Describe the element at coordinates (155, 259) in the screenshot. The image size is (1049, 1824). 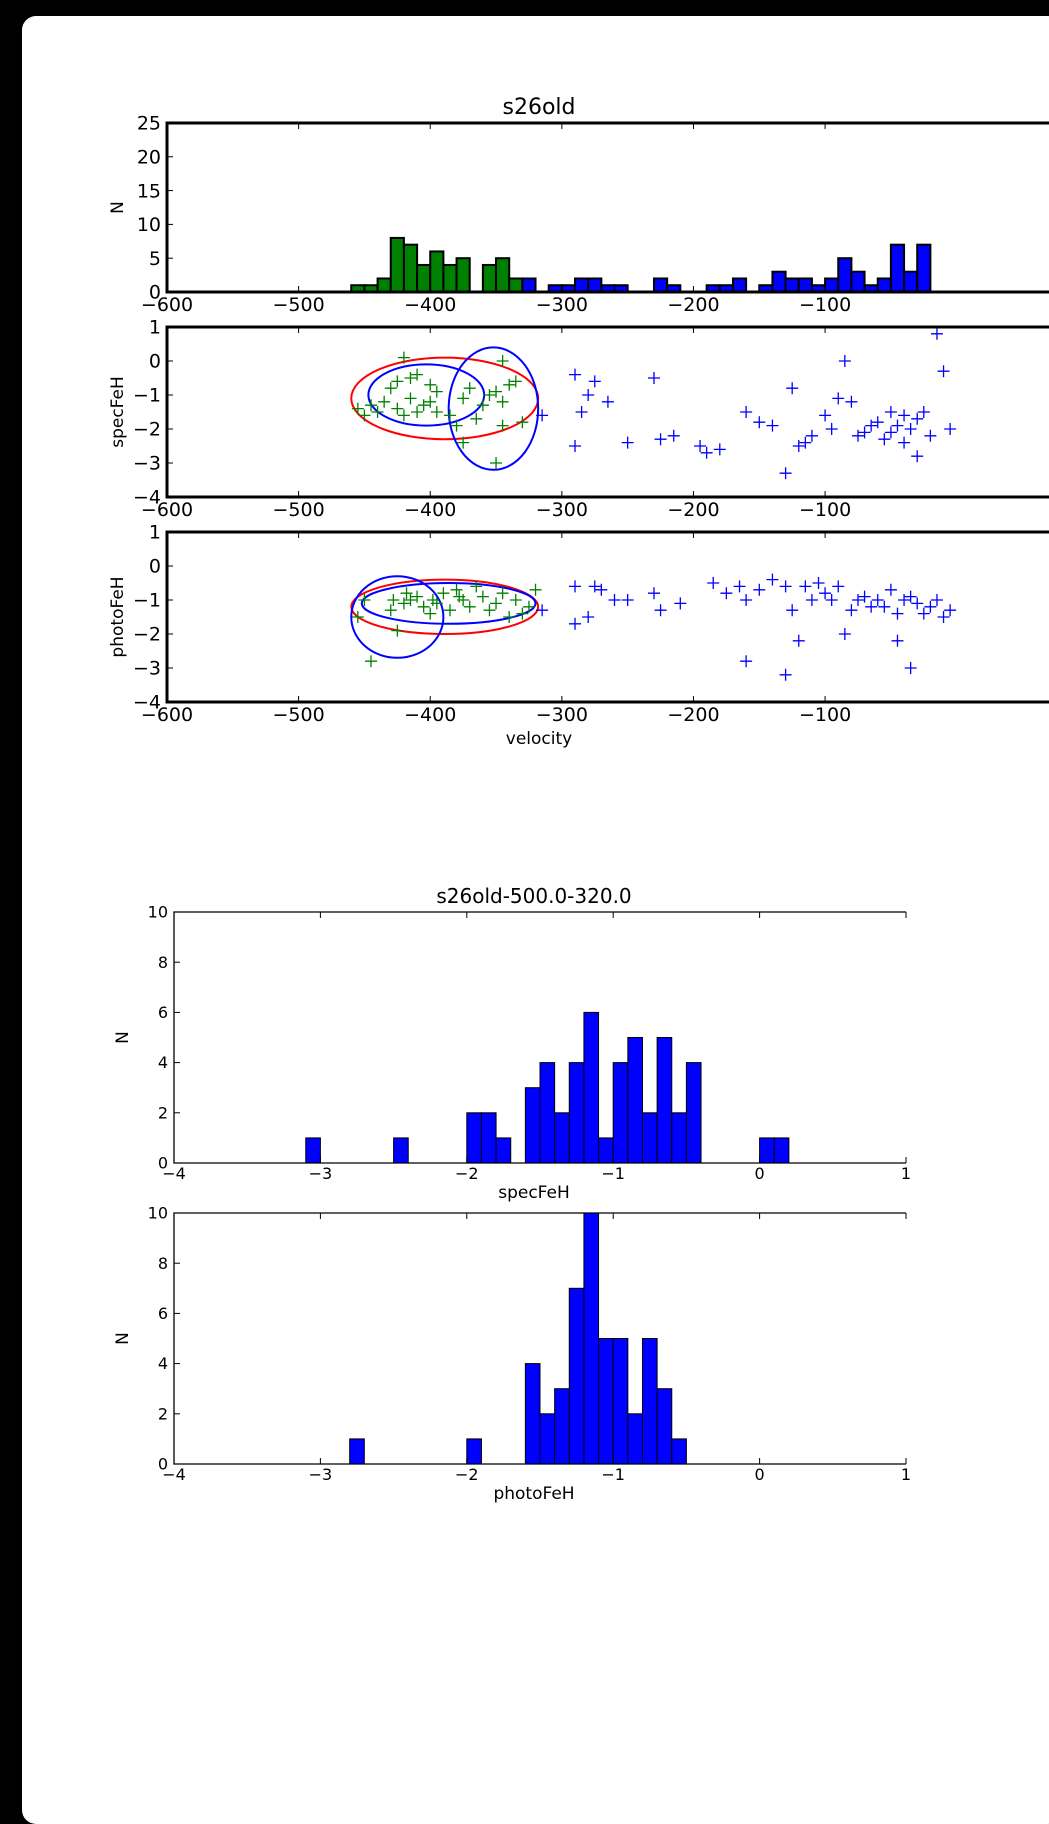
I see `y-tick-label: 5` at that location.